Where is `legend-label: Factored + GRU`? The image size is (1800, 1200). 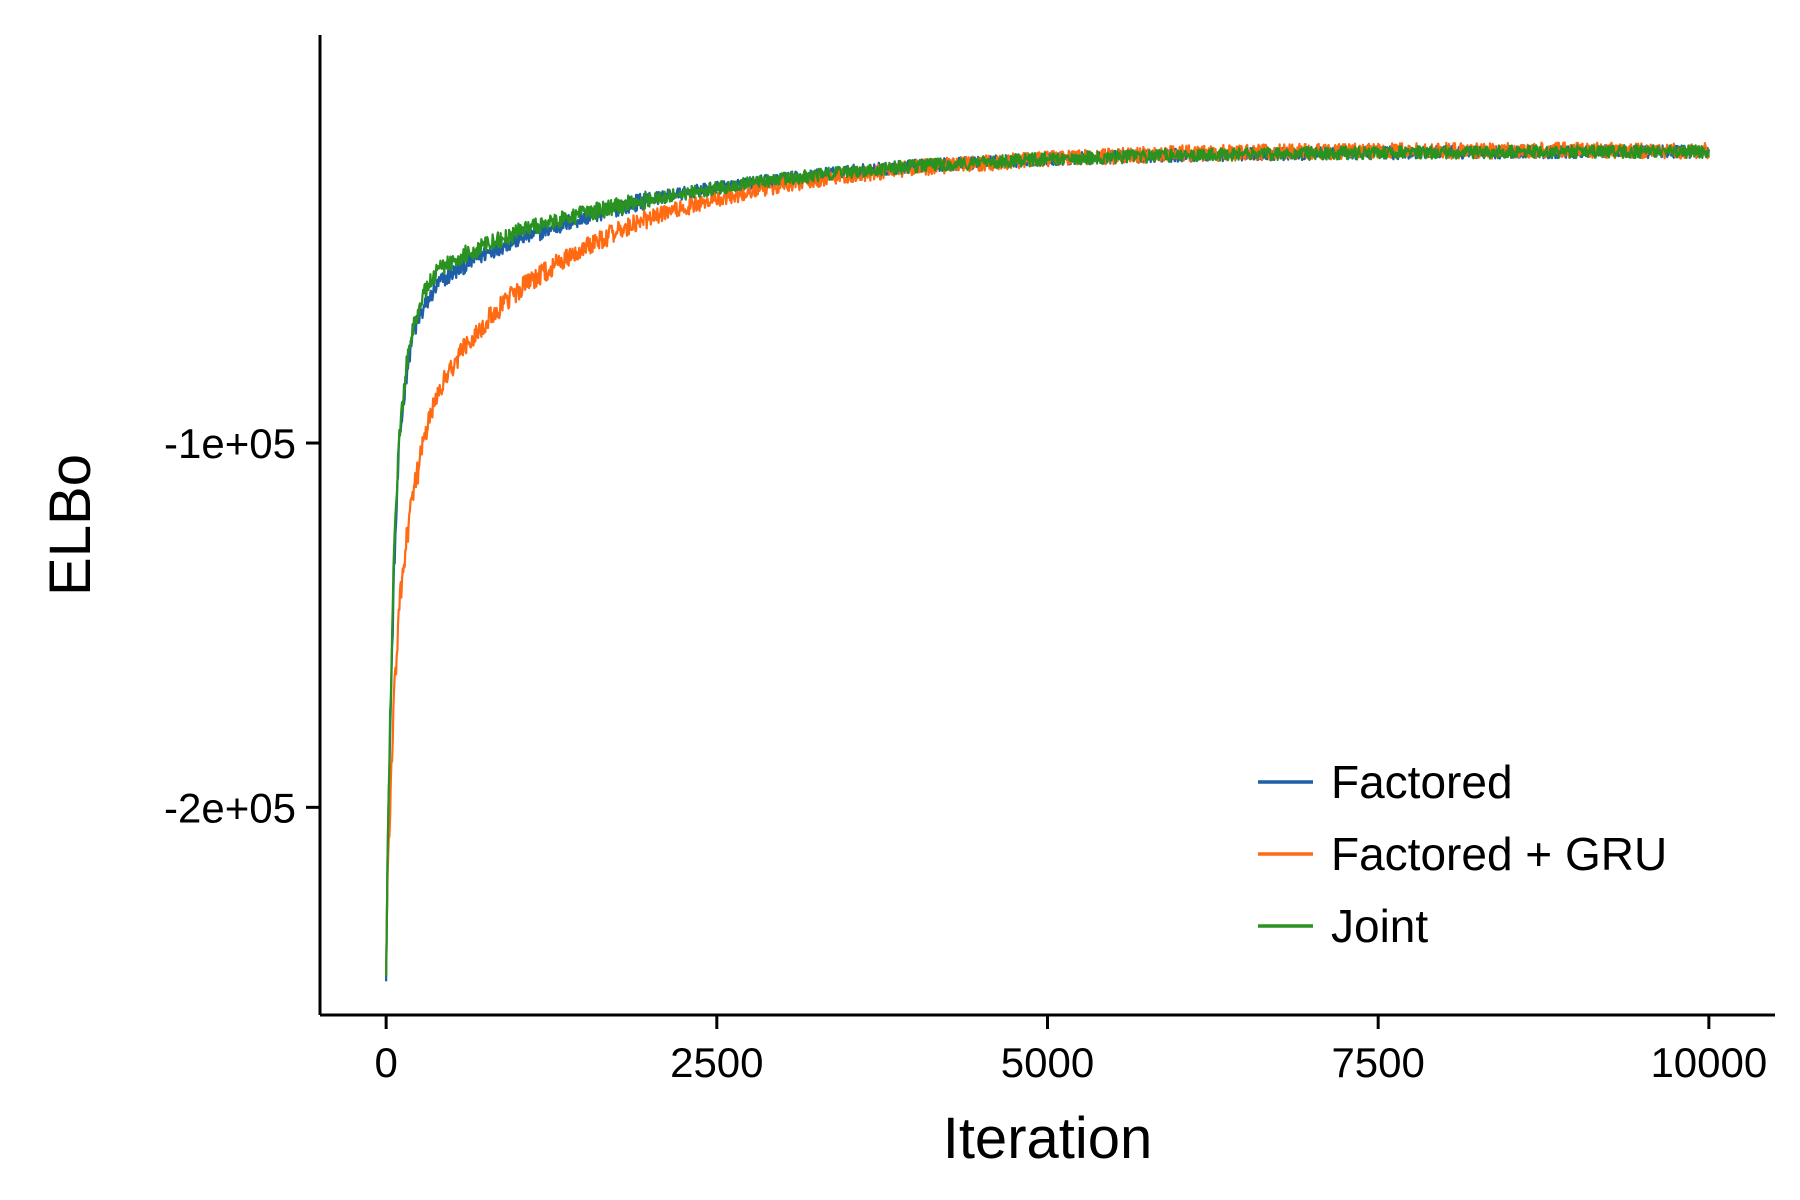
legend-label: Factored + GRU is located at coordinates (1499, 854).